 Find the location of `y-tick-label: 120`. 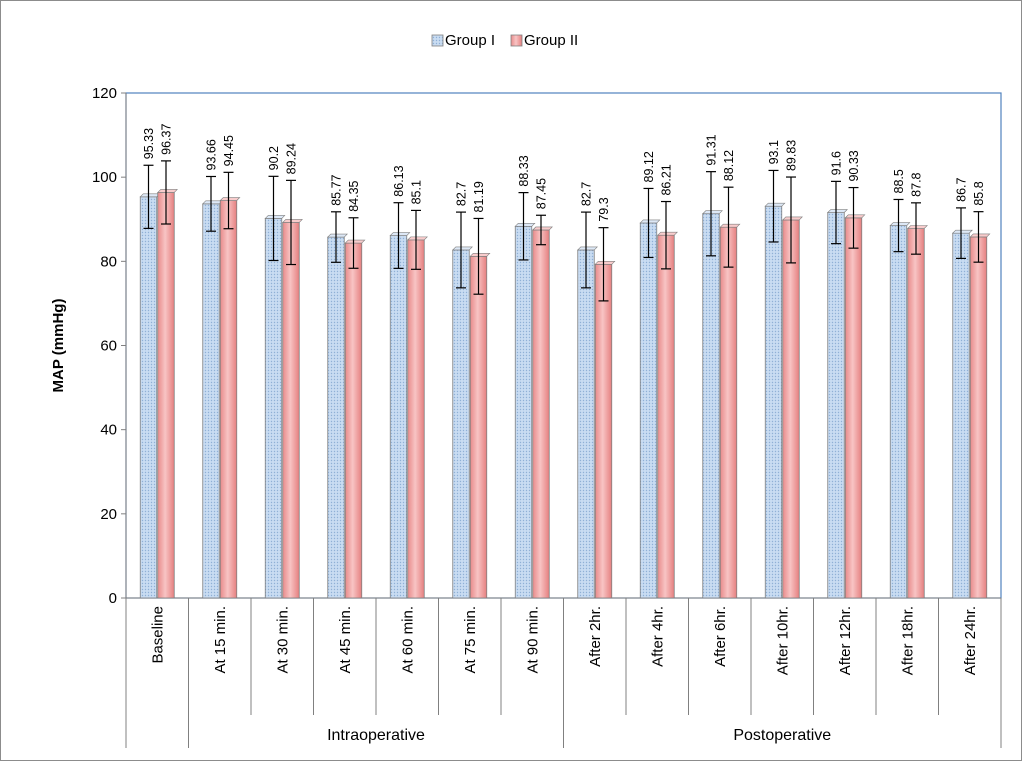

y-tick-label: 120 is located at coordinates (104, 93).